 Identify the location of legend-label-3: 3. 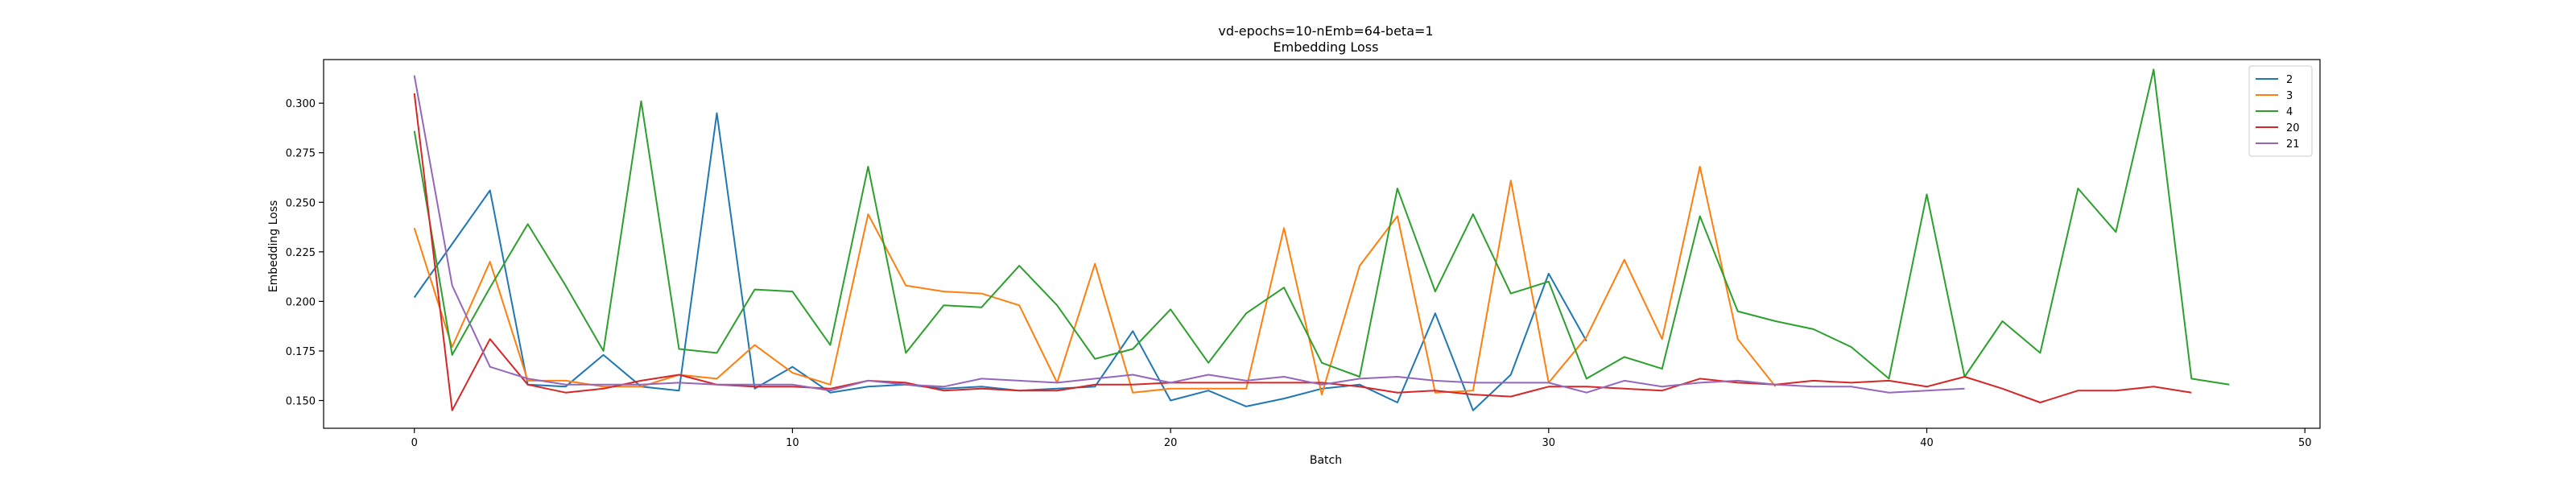
(2289, 96).